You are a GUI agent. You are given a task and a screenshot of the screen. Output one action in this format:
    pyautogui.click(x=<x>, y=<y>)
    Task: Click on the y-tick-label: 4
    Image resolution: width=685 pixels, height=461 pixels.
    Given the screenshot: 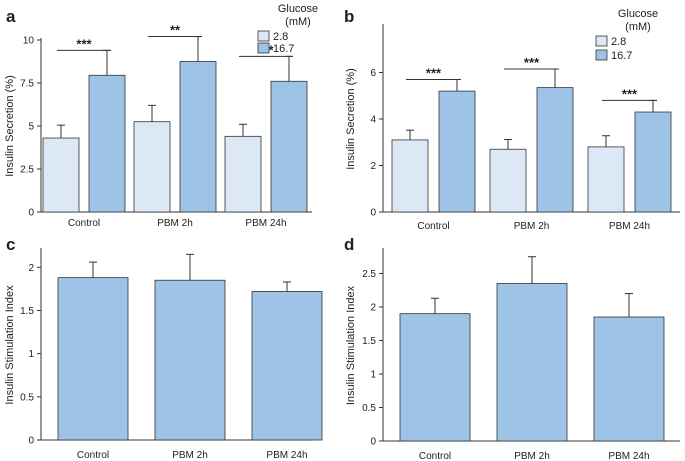 What is the action you would take?
    pyautogui.click(x=373, y=120)
    